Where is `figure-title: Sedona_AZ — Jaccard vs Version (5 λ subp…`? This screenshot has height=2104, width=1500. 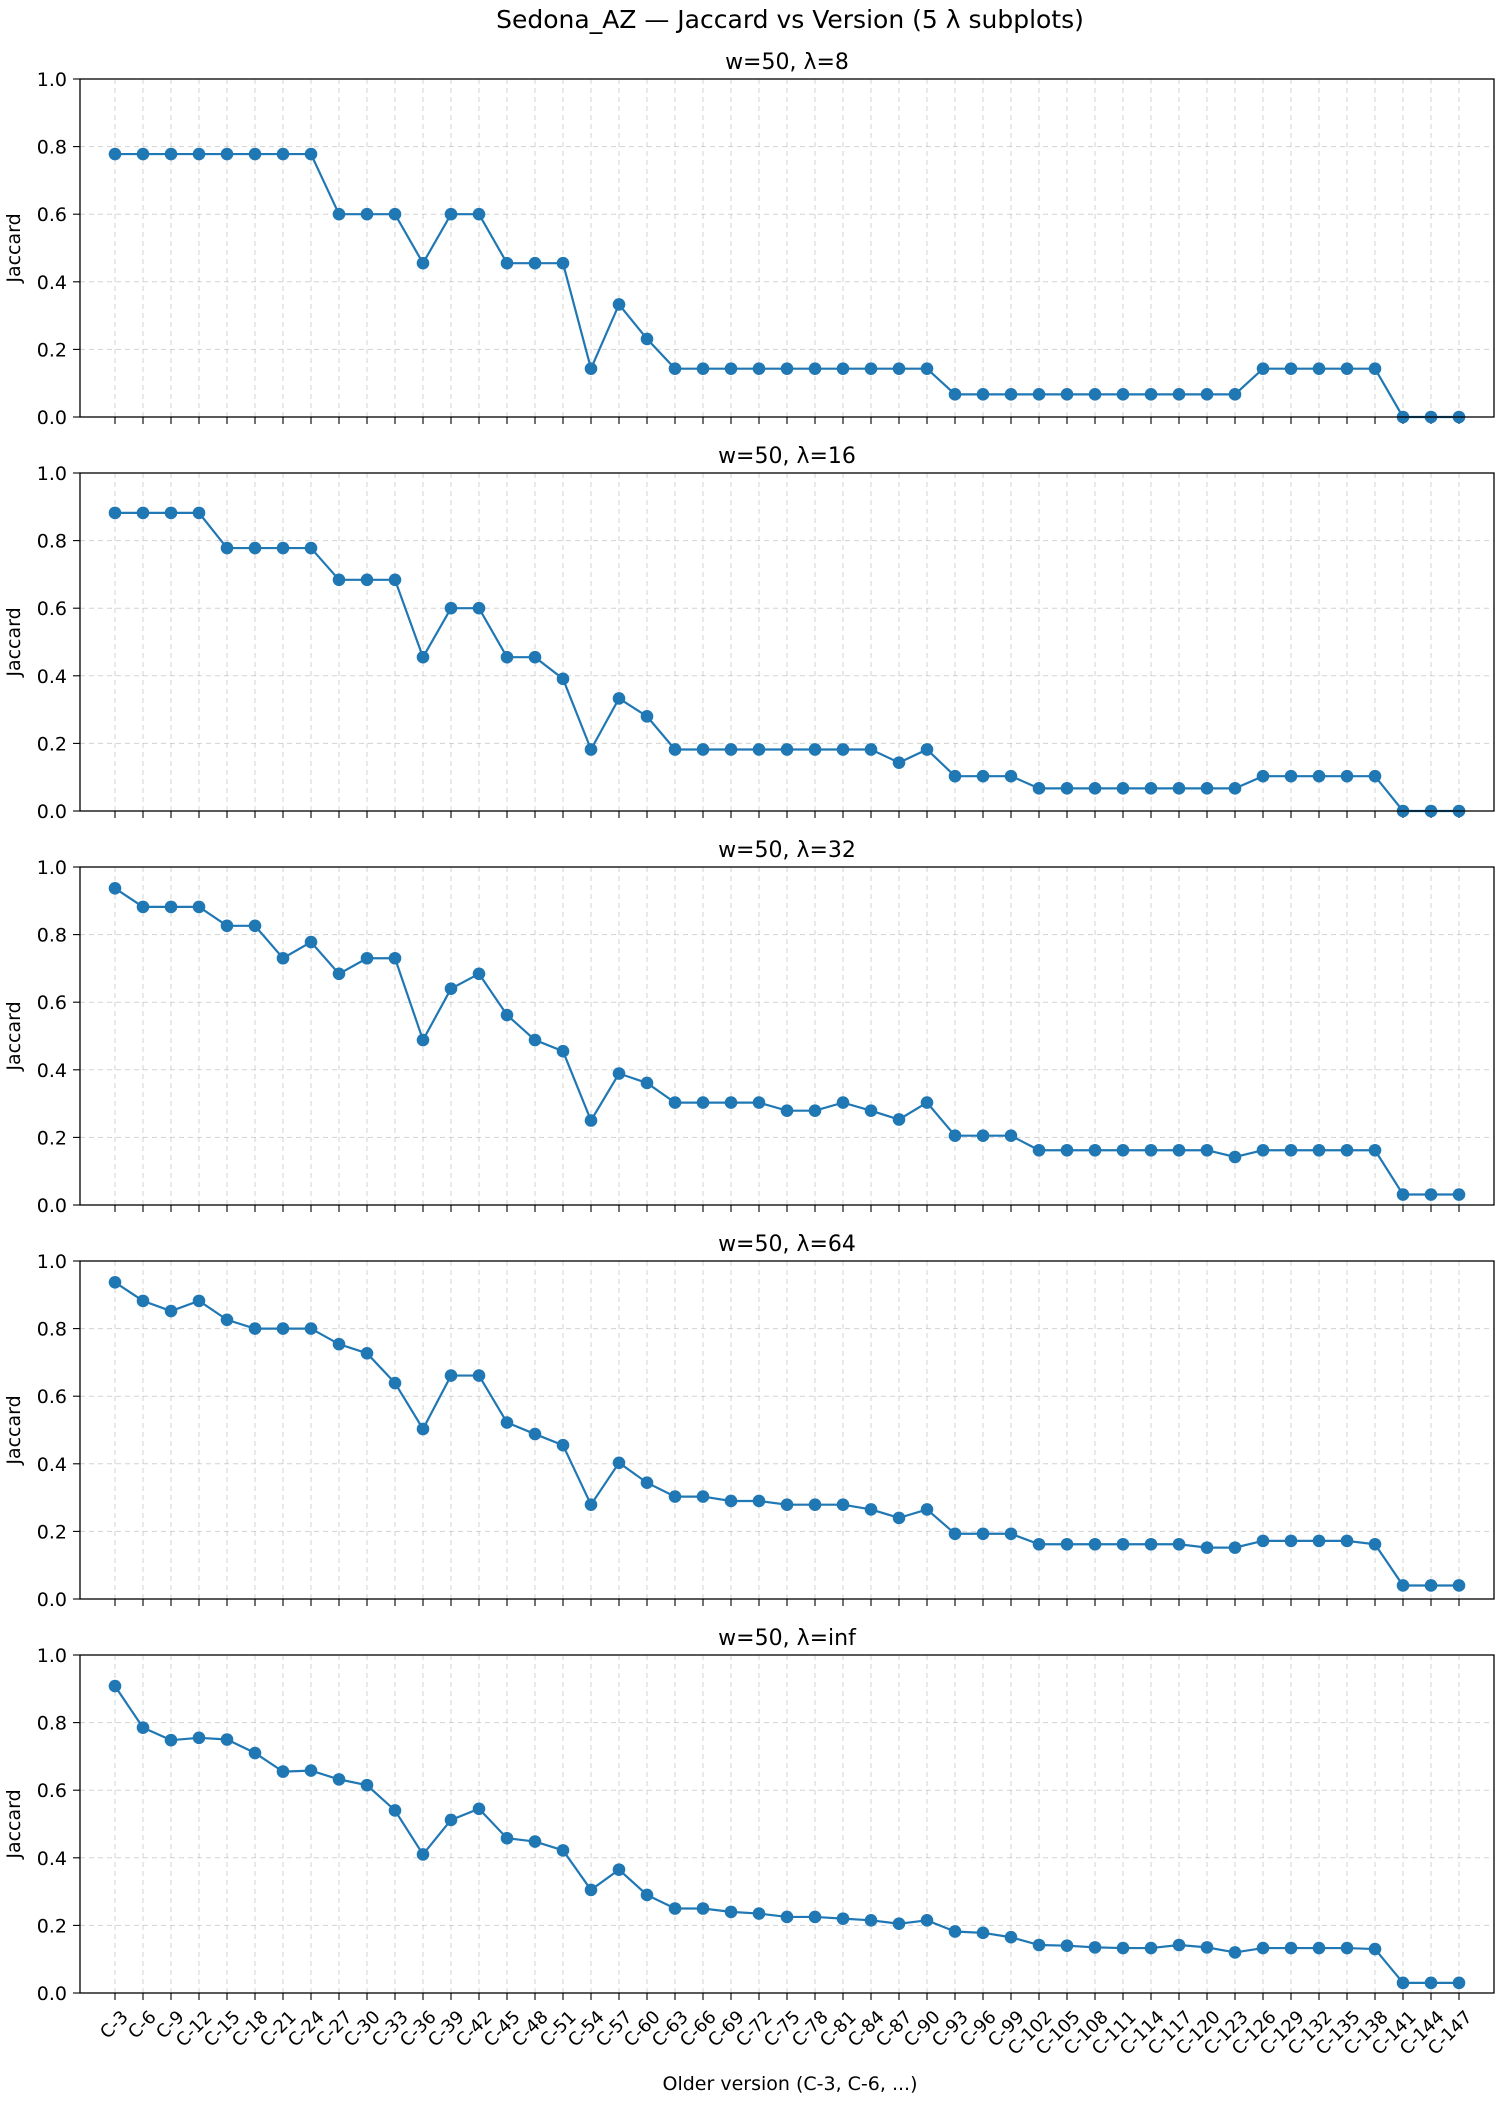
figure-title: Sedona_AZ — Jaccard vs Version (5 λ subp… is located at coordinates (790, 19).